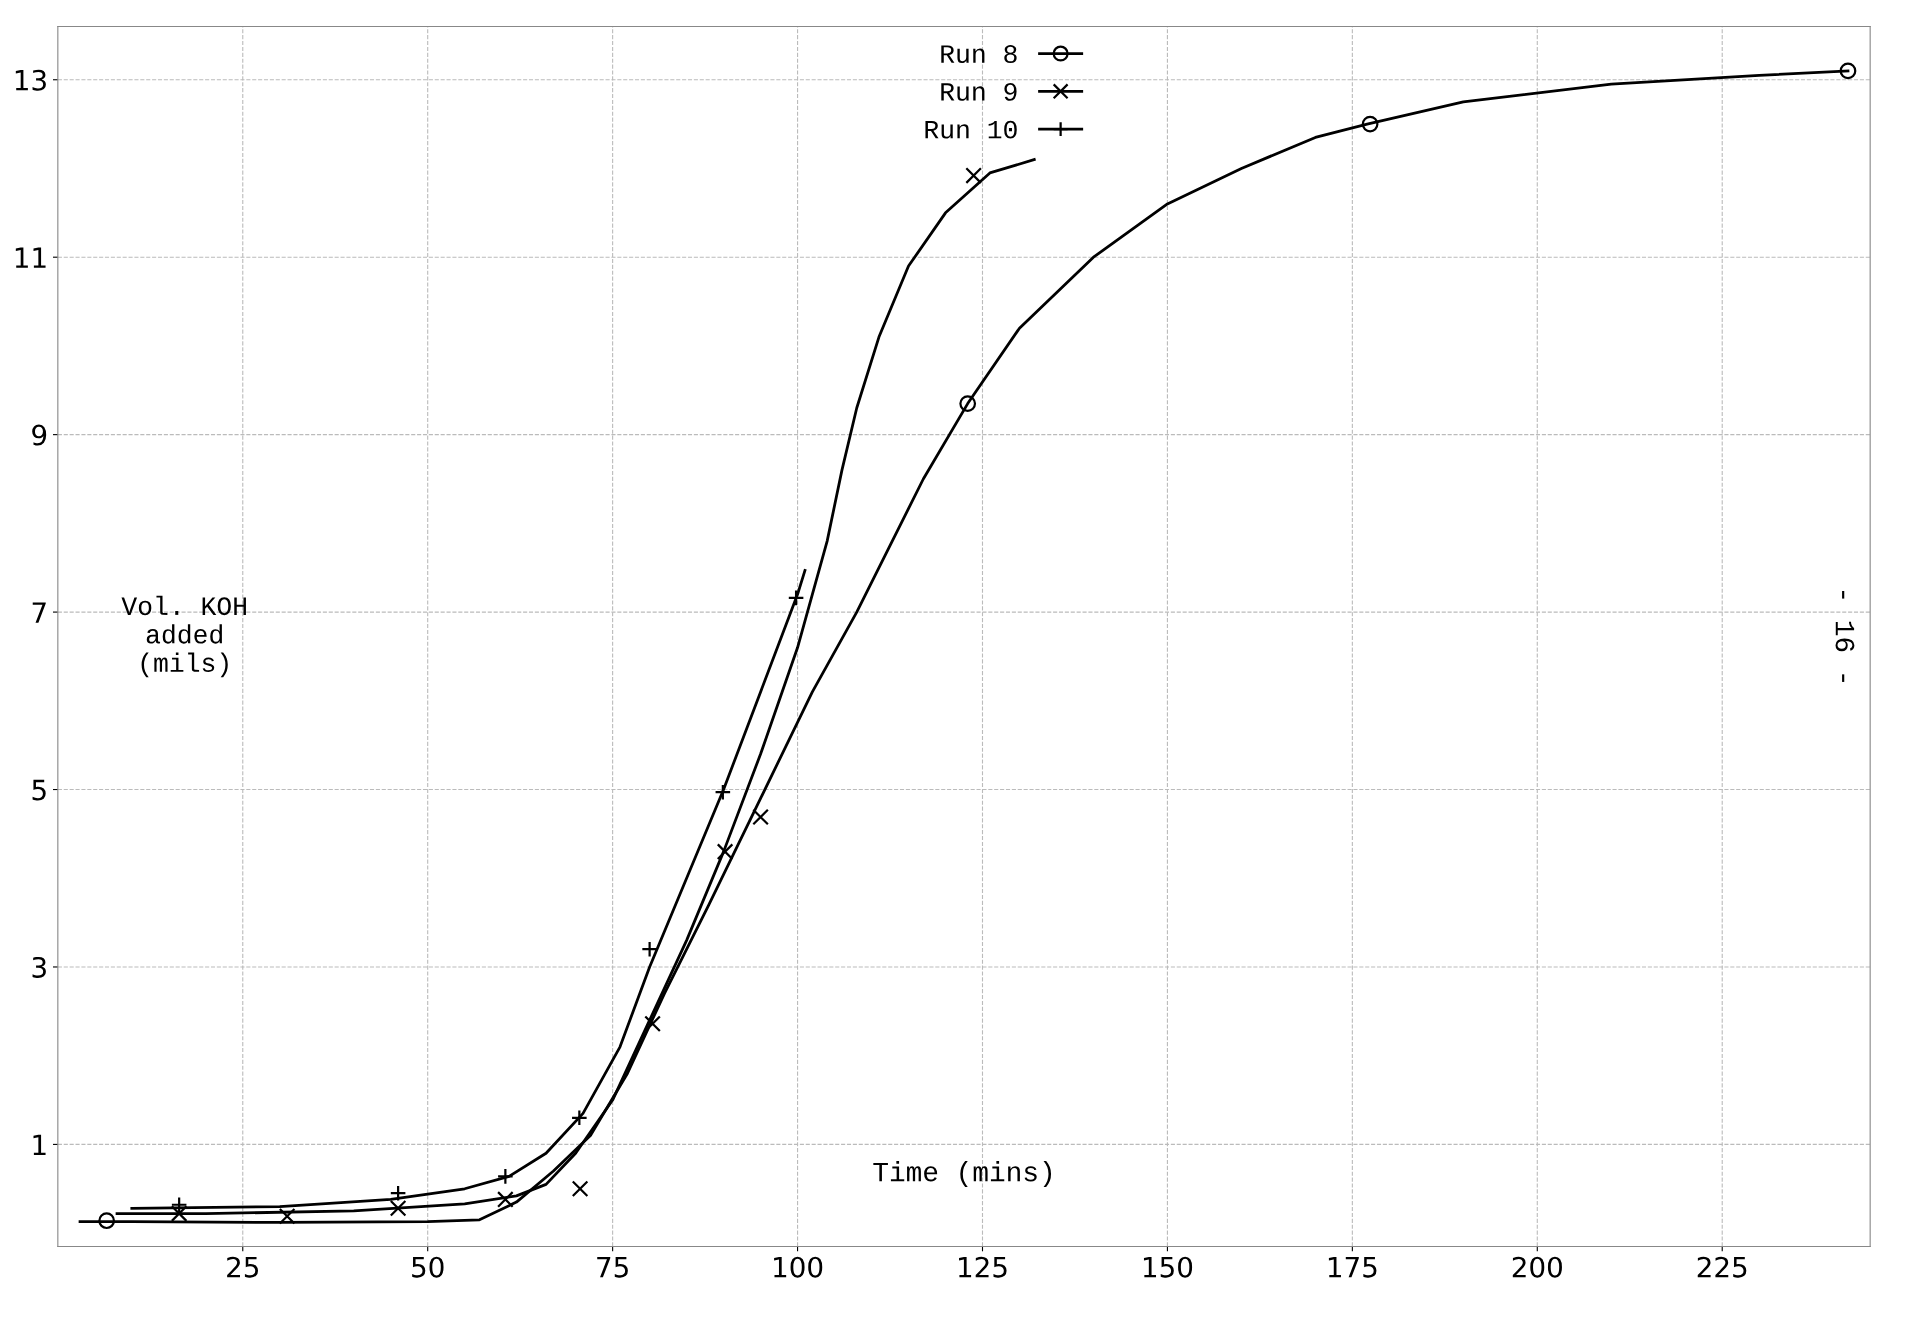 Image resolution: width=1928 pixels, height=1326 pixels. Describe the element at coordinates (979, 91) in the screenshot. I see `legend-label: Run 9` at that location.